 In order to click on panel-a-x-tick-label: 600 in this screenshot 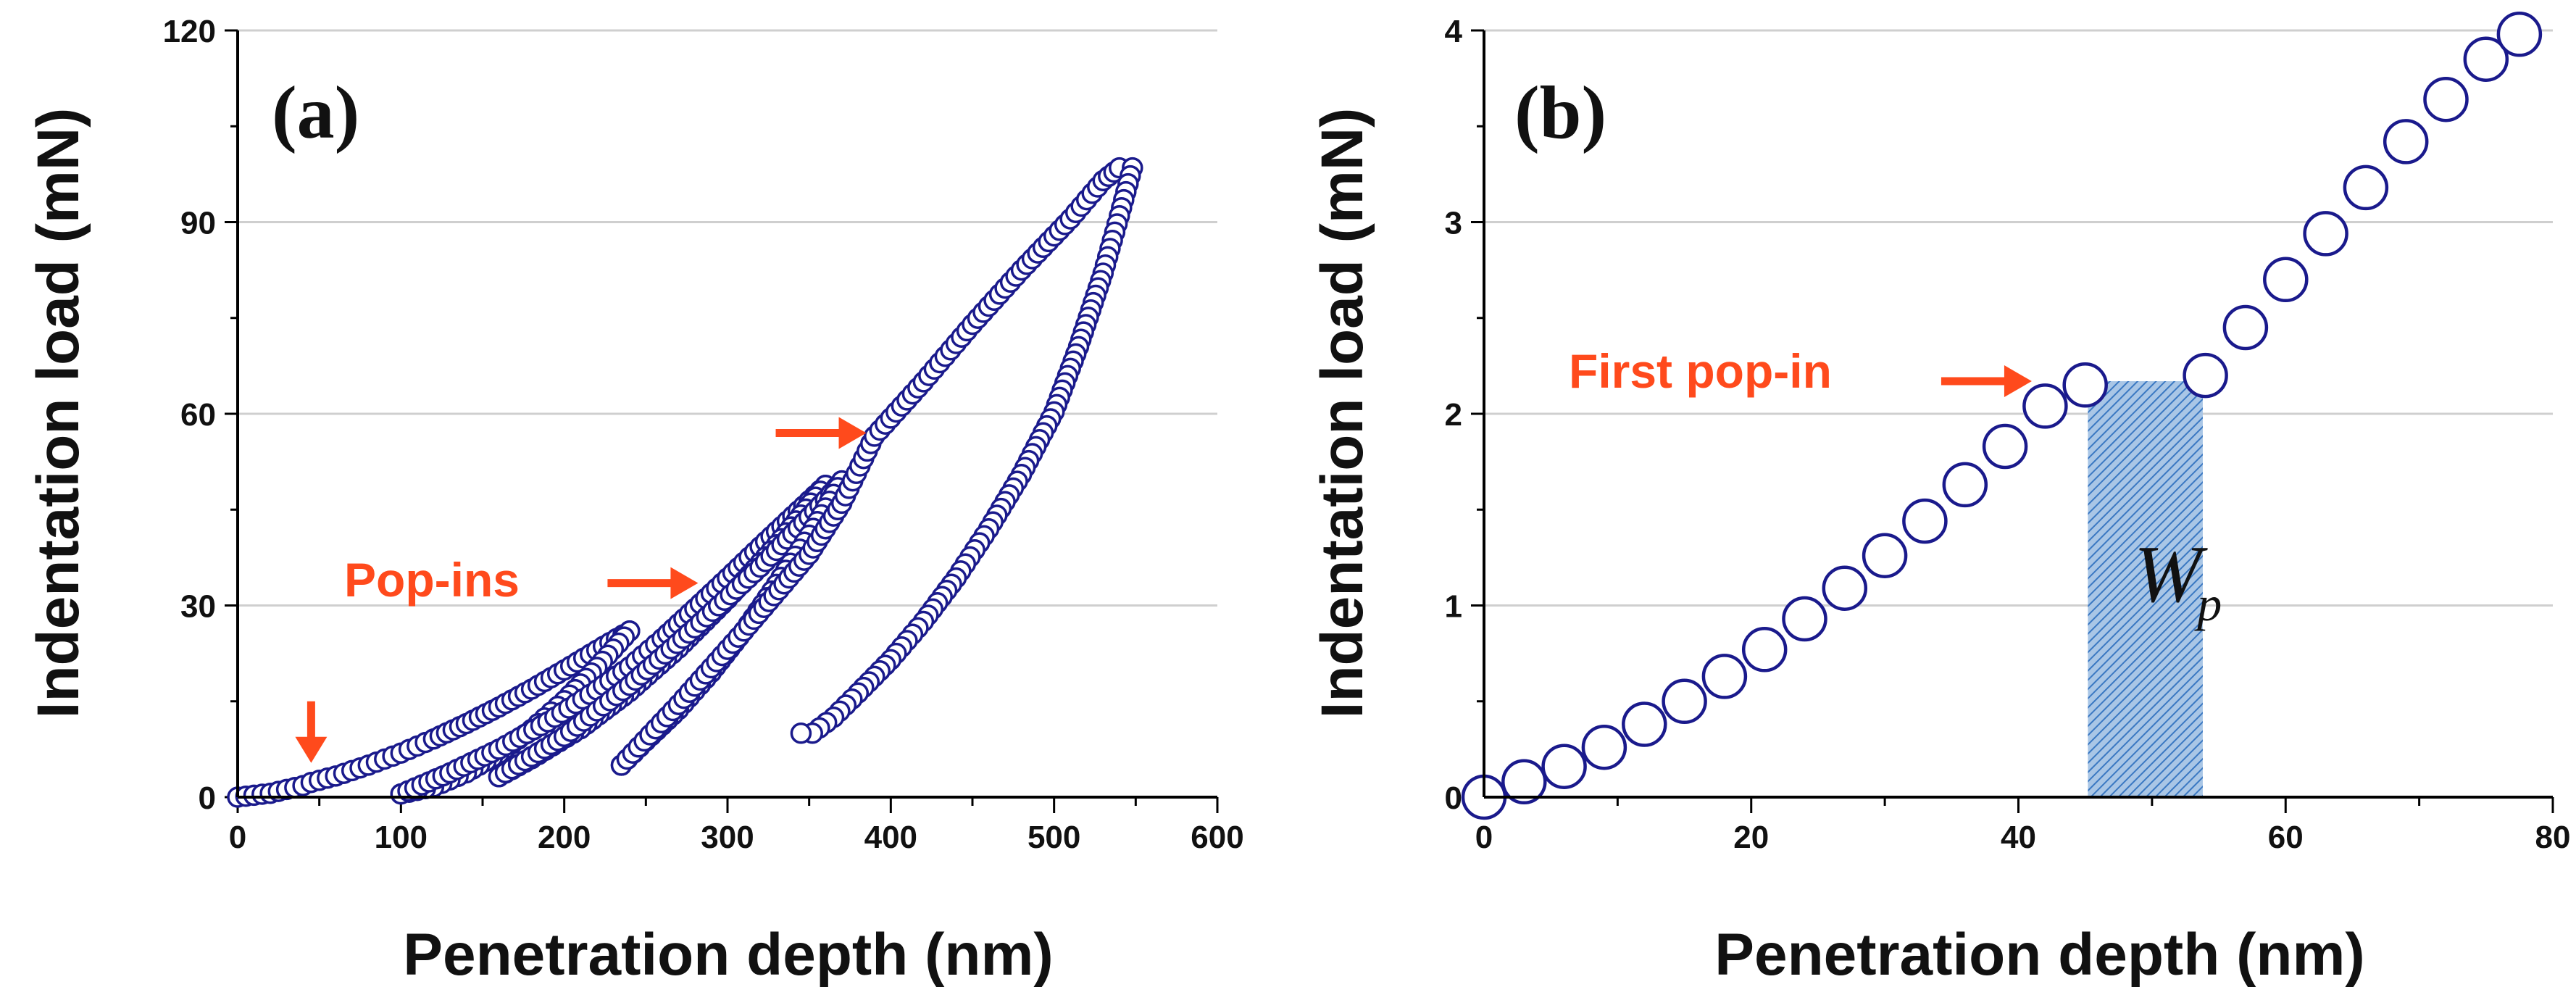, I will do `click(1217, 837)`.